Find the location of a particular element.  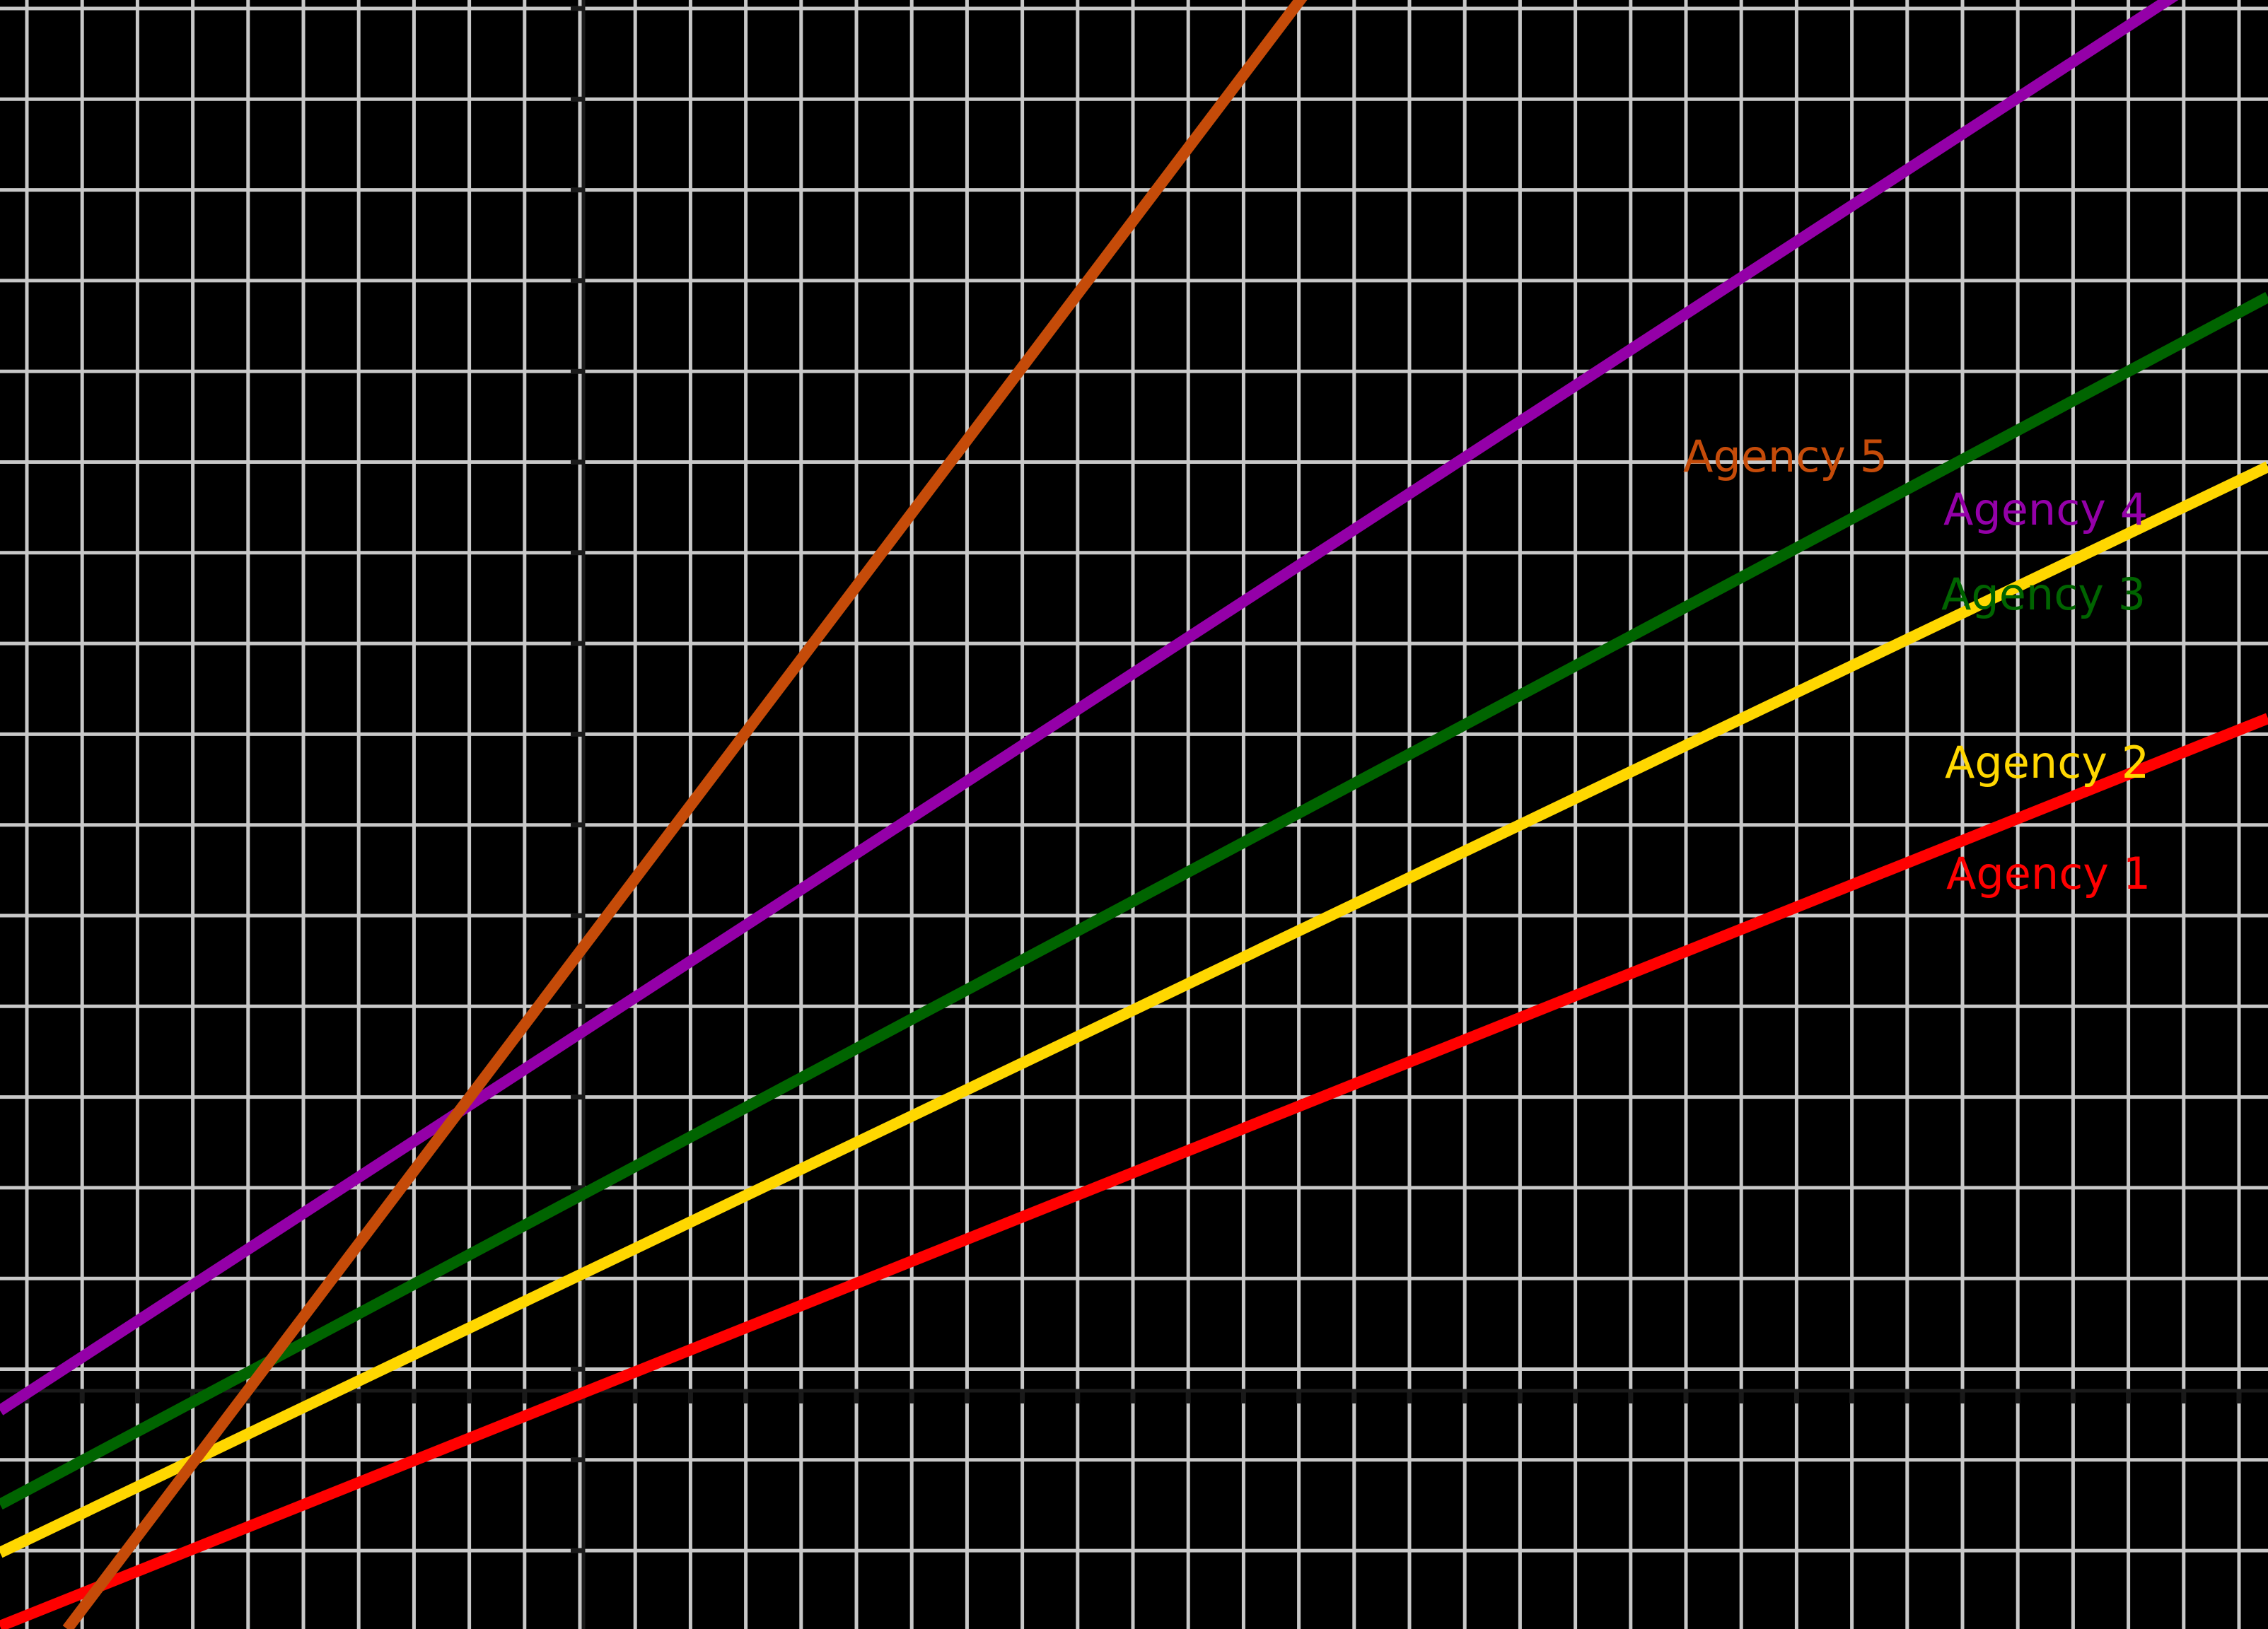

series-label-agency-2: Agency 2 is located at coordinates (2047, 762).